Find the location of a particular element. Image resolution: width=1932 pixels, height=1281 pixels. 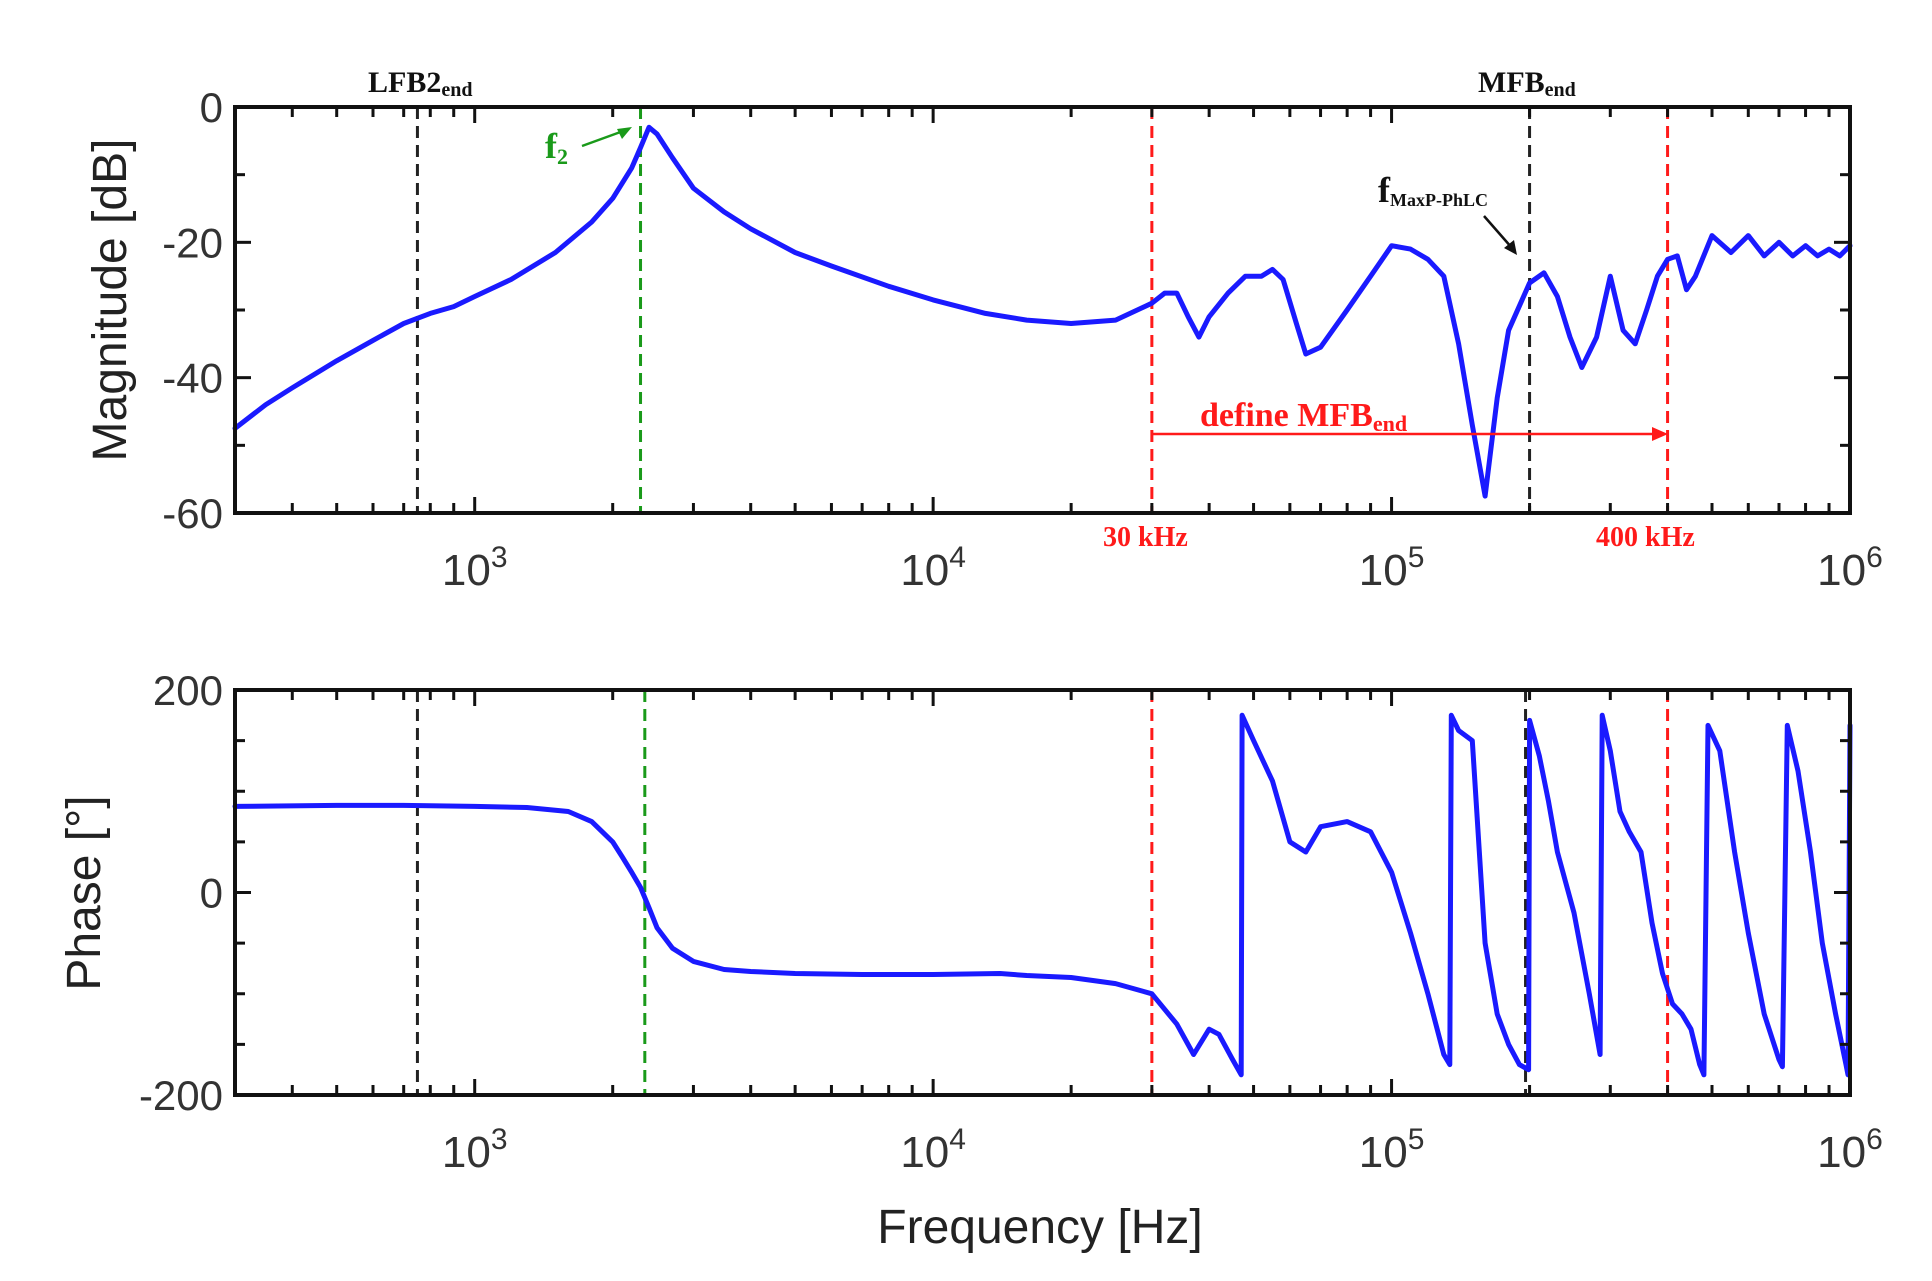

magnitude-ytick-label: -20 is located at coordinates (192, 242).